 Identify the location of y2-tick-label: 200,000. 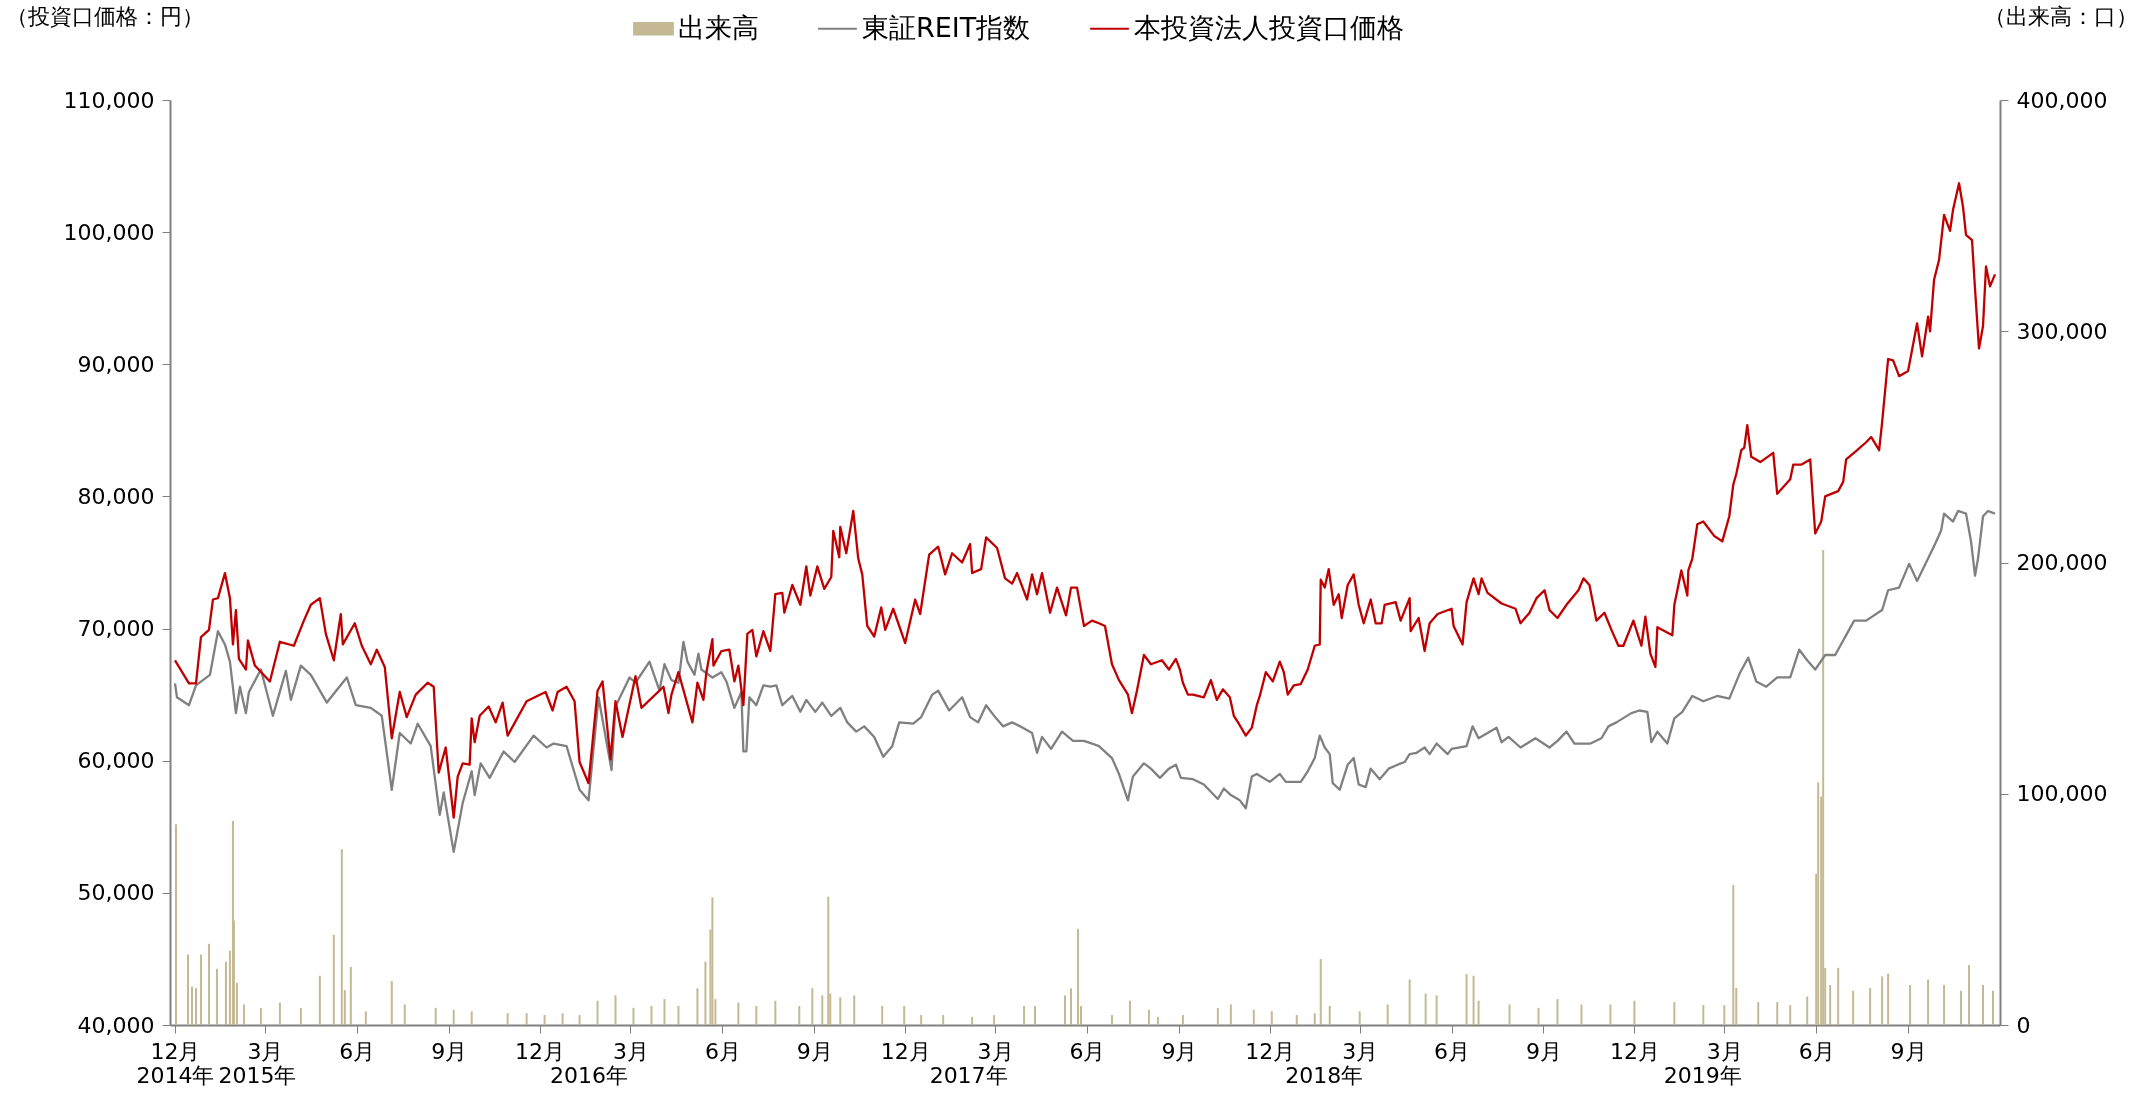
(2062, 562).